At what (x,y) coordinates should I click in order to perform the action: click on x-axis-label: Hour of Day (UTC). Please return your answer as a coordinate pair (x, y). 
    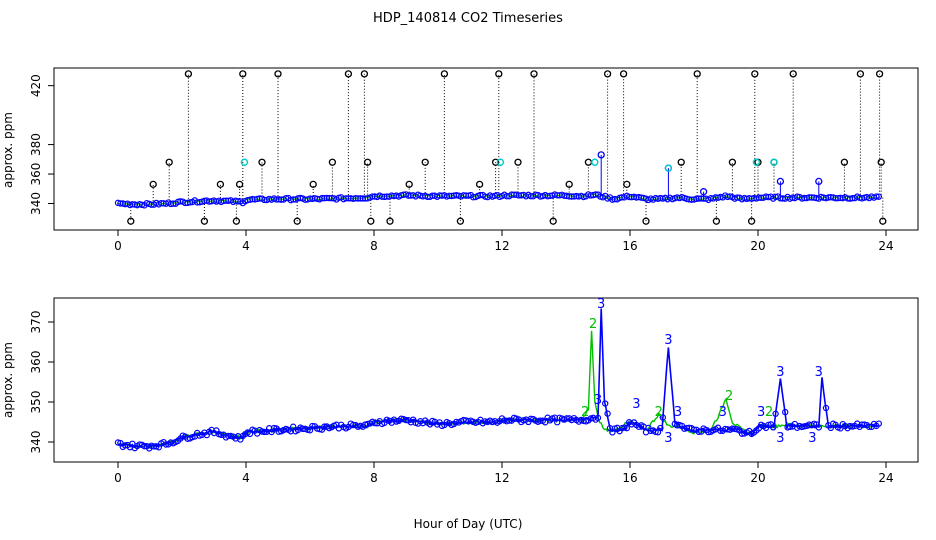
    Looking at the image, I should click on (468, 524).